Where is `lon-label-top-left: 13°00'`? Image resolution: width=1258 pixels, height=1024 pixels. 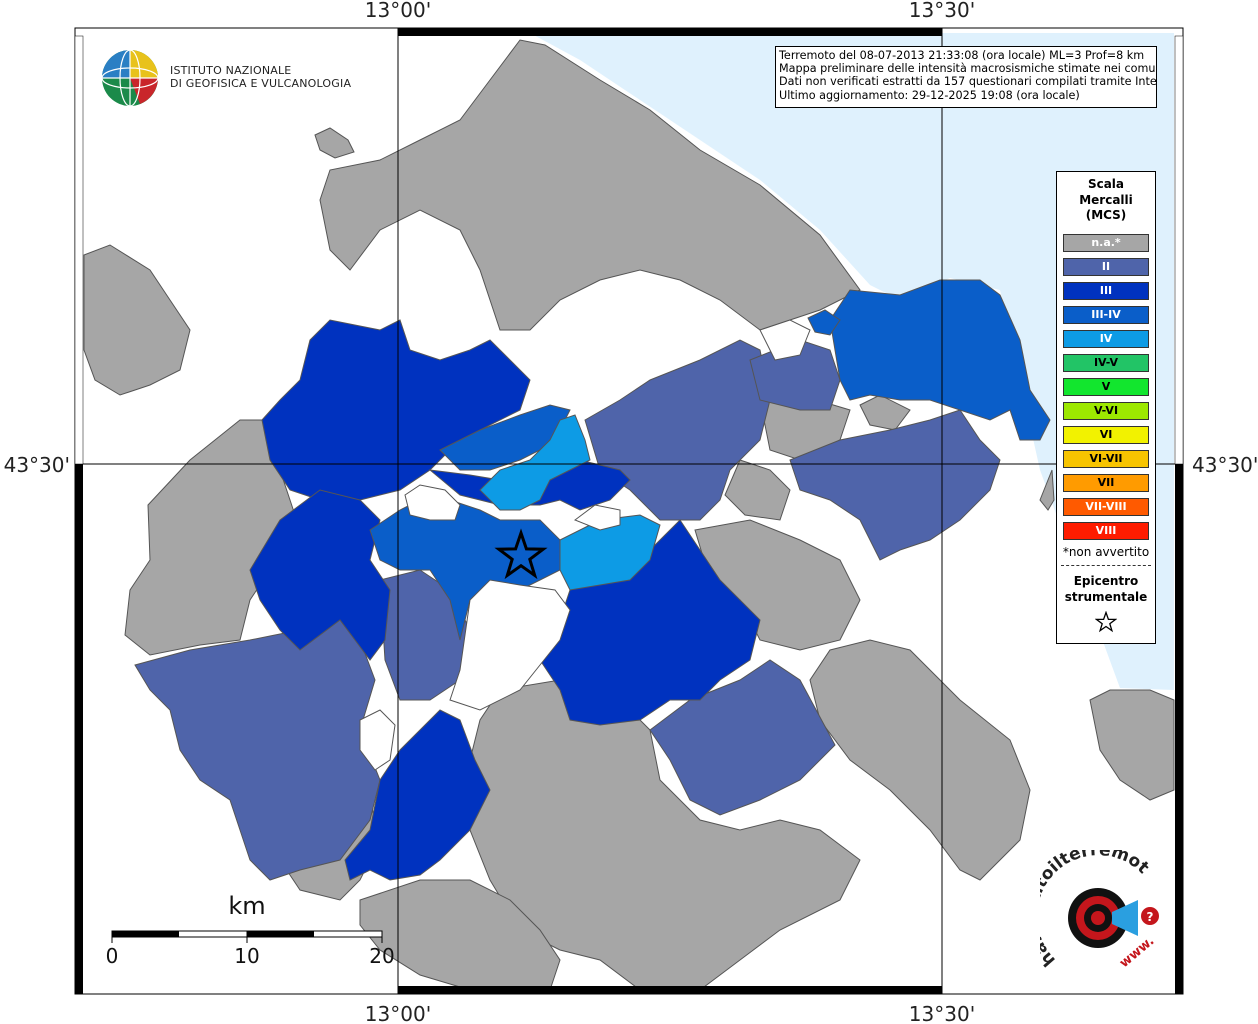
lon-label-top-left: 13°00' is located at coordinates (398, 11).